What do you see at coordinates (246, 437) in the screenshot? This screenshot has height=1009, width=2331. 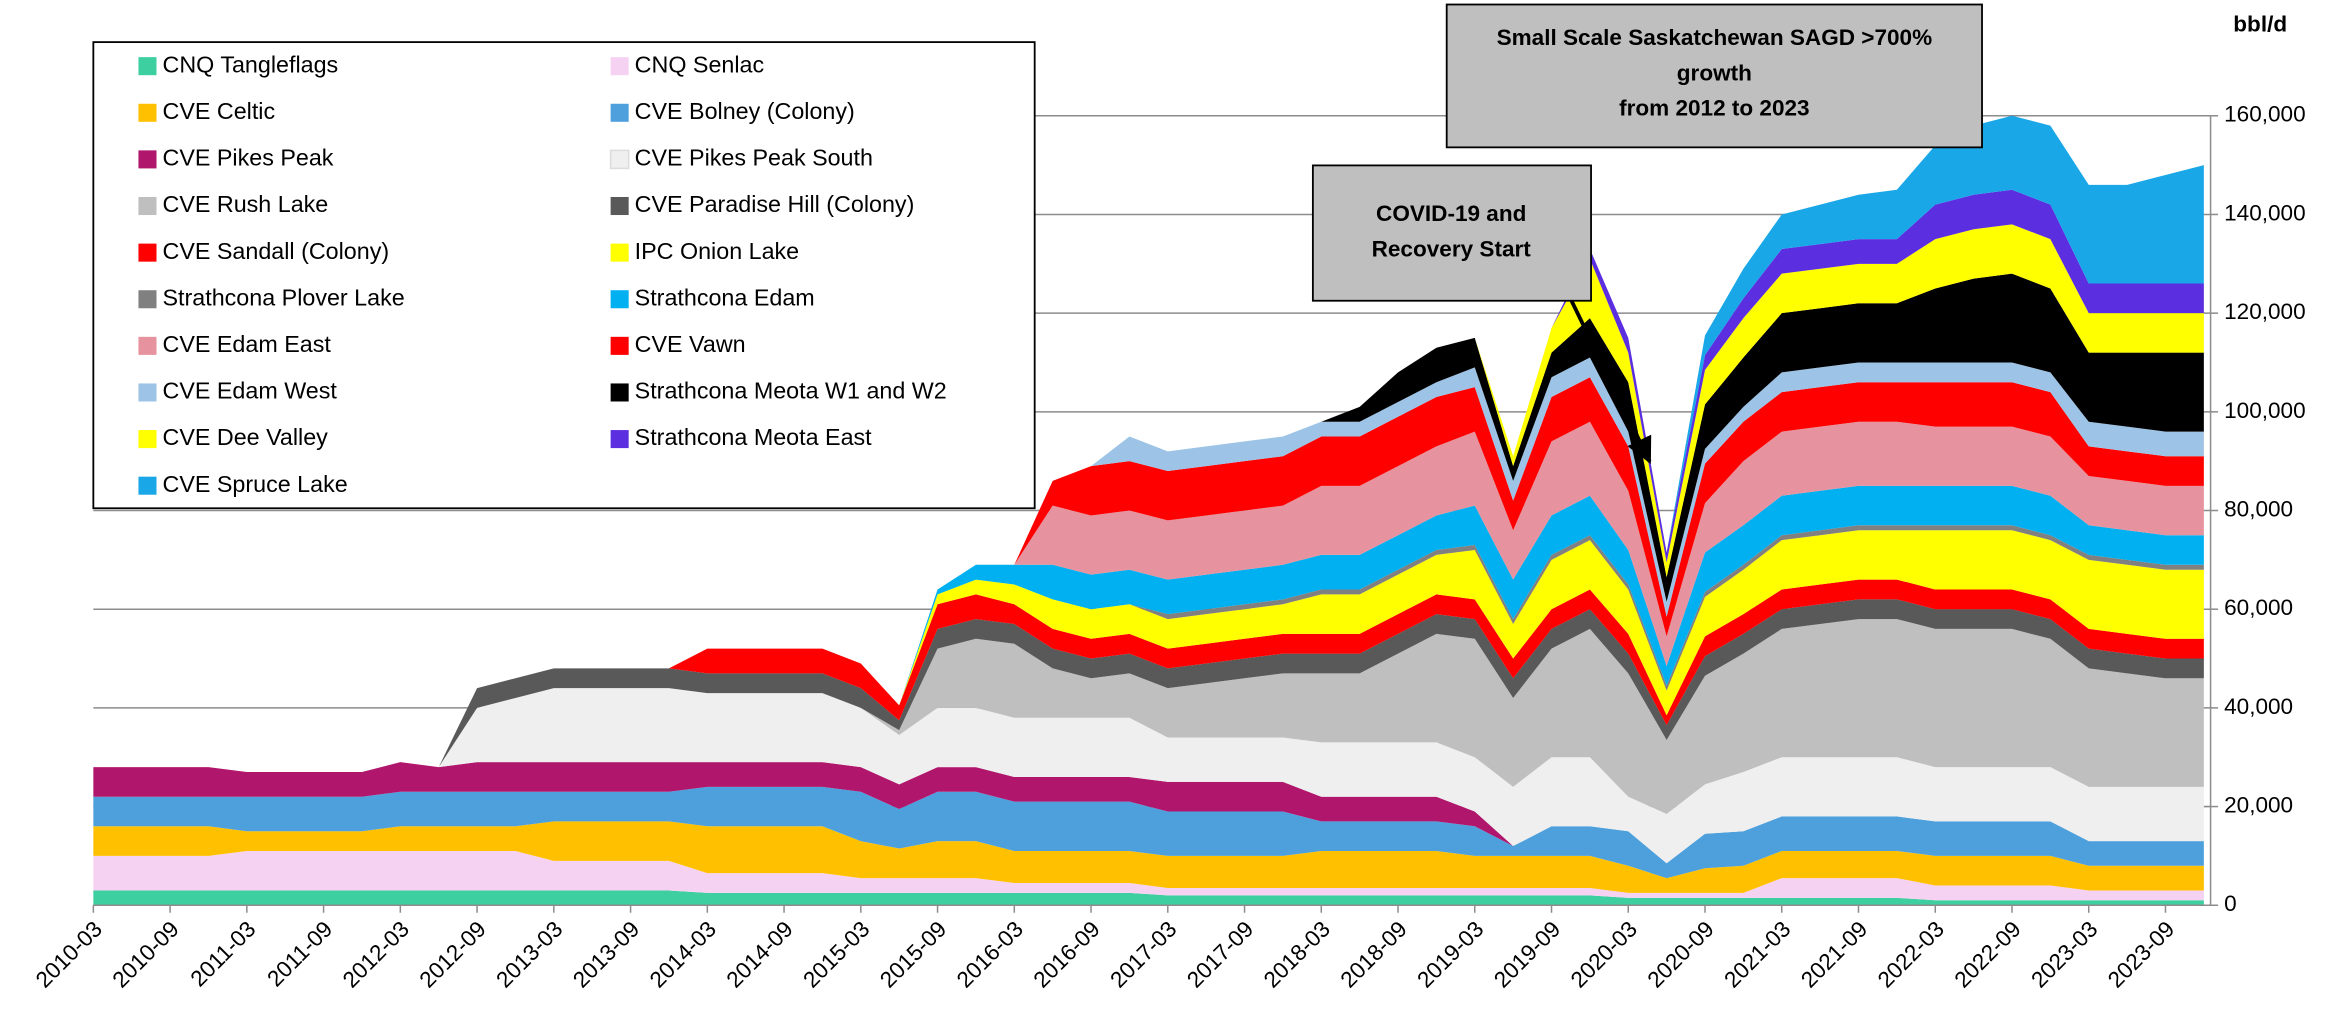 I see `legend-label: CVE Dee Valley` at bounding box center [246, 437].